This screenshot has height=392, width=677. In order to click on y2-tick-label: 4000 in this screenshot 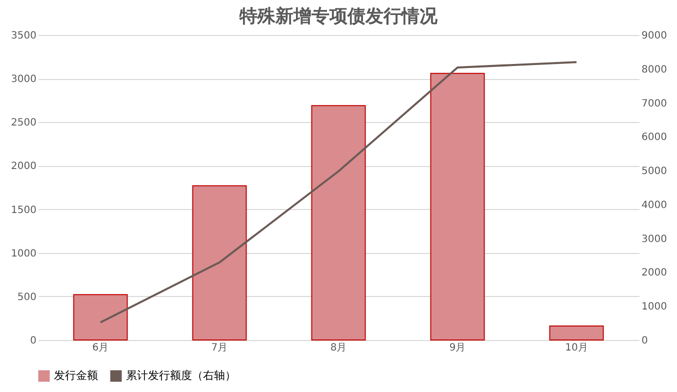, I will do `click(654, 205)`.